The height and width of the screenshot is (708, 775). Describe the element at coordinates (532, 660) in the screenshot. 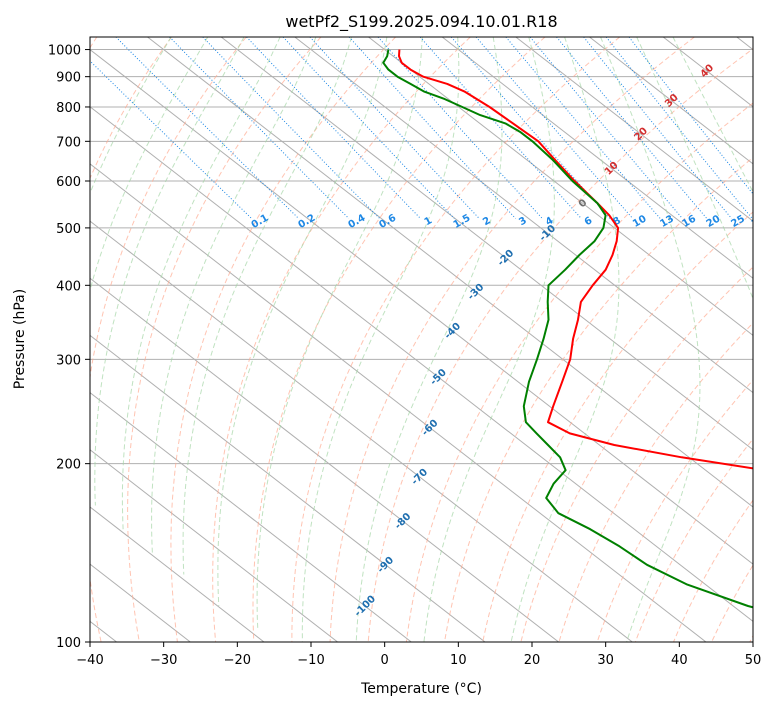

I see `x-tick-label: 20` at that location.